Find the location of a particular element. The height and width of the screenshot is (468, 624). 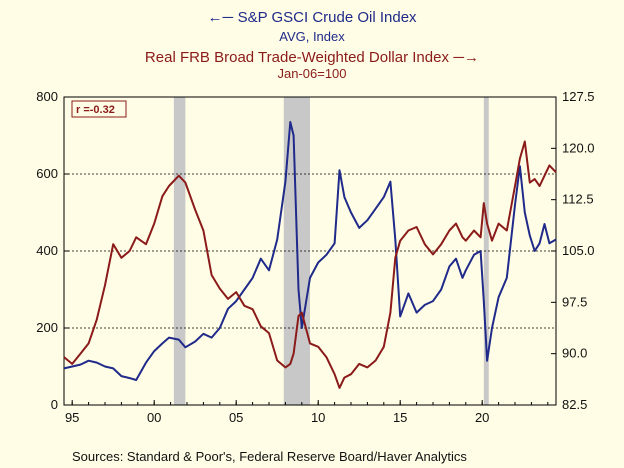

x-tick-label-20: 20 is located at coordinates (482, 417).